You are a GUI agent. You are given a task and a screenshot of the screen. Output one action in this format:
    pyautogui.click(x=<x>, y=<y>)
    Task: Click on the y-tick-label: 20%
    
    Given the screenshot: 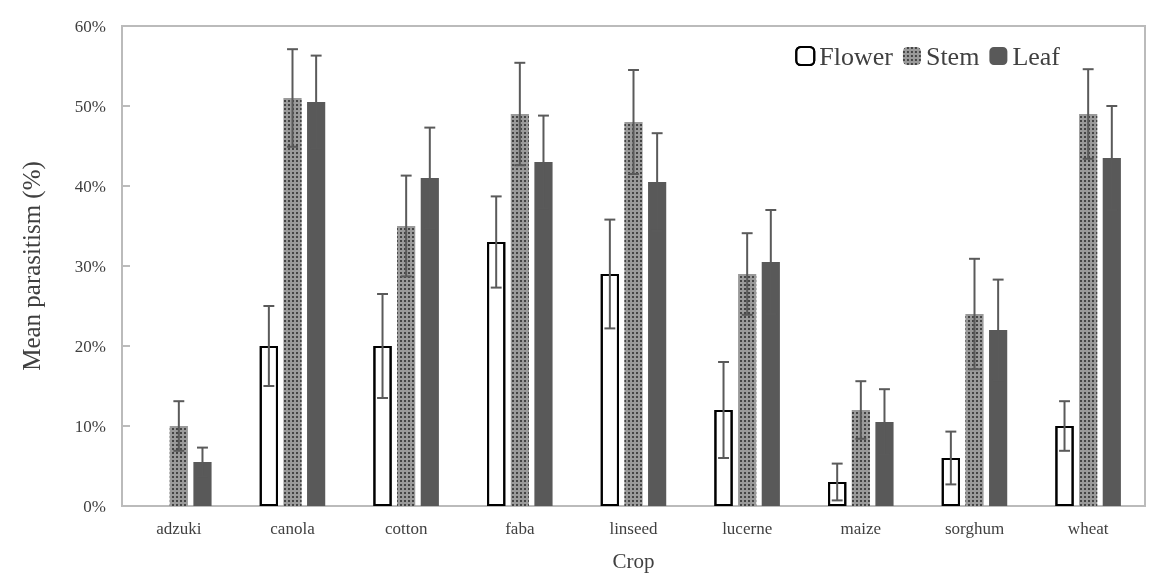 What is the action you would take?
    pyautogui.click(x=90, y=346)
    